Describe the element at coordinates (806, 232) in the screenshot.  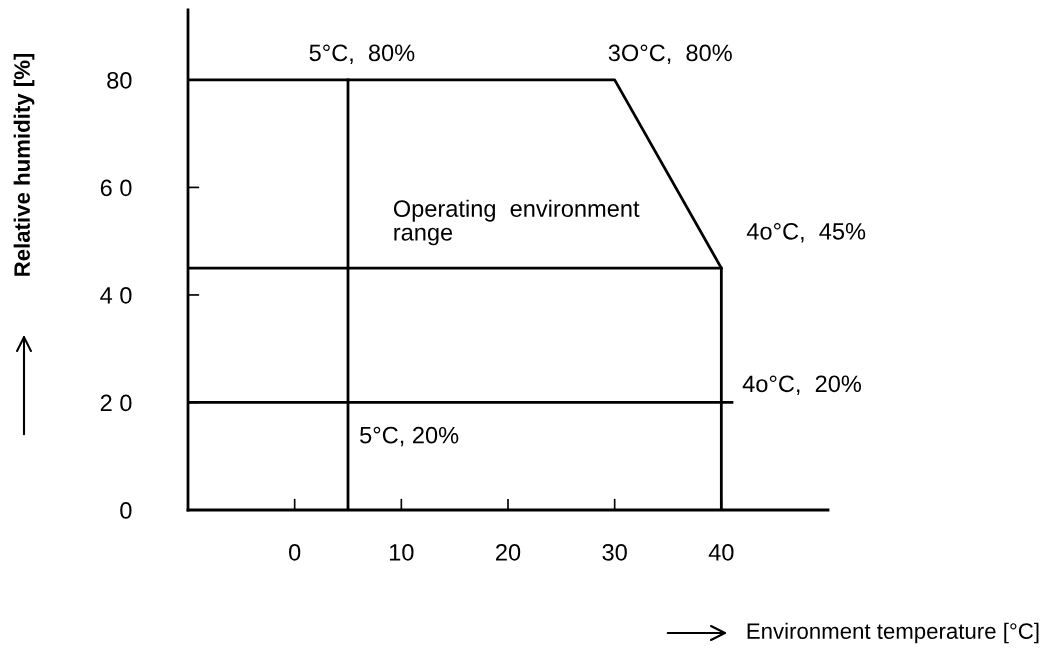
I see `annotation: 4o°C, 45%` at that location.